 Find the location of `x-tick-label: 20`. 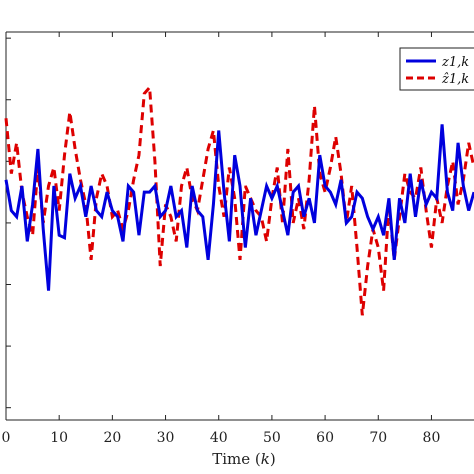

x-tick-label: 20 is located at coordinates (112, 438).